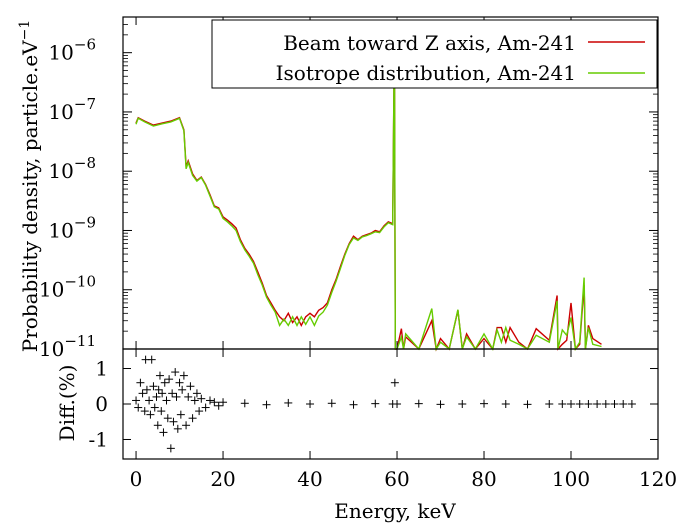 The image size is (691, 523). Describe the element at coordinates (101, 369) in the screenshot. I see `diff-y-tick-label: 1` at that location.